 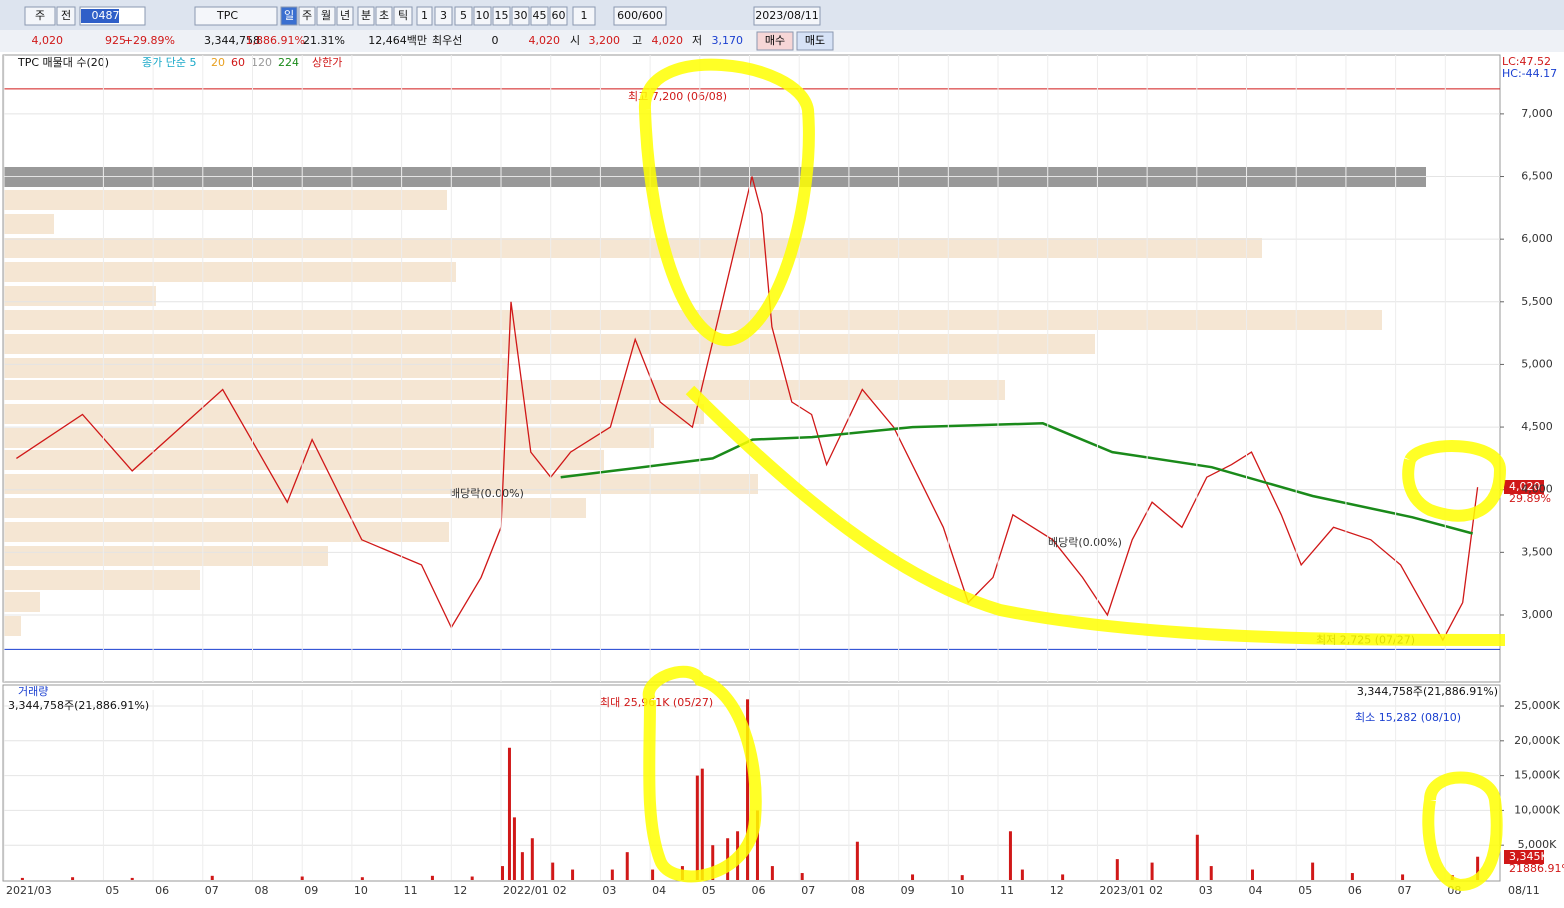 I want to click on toolbar-label: 일, so click(x=289, y=15).